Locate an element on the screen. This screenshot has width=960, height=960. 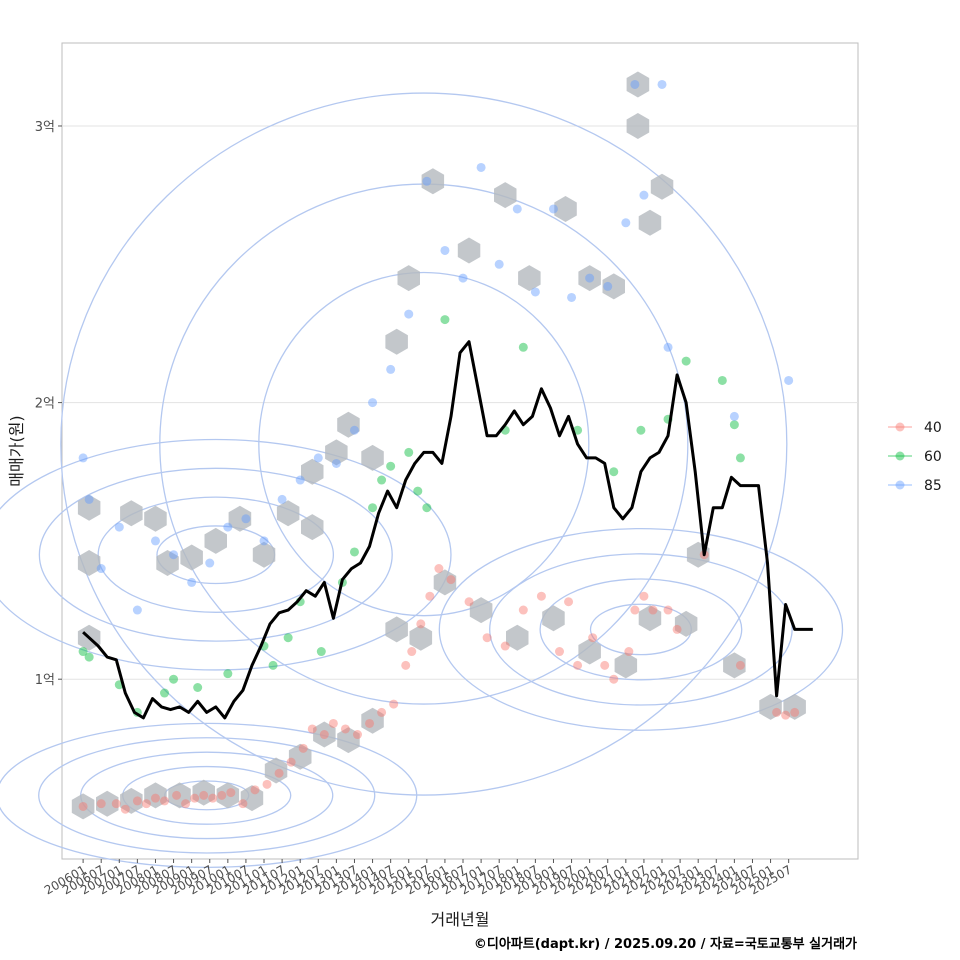
legend-label: 85 is located at coordinates (933, 486).